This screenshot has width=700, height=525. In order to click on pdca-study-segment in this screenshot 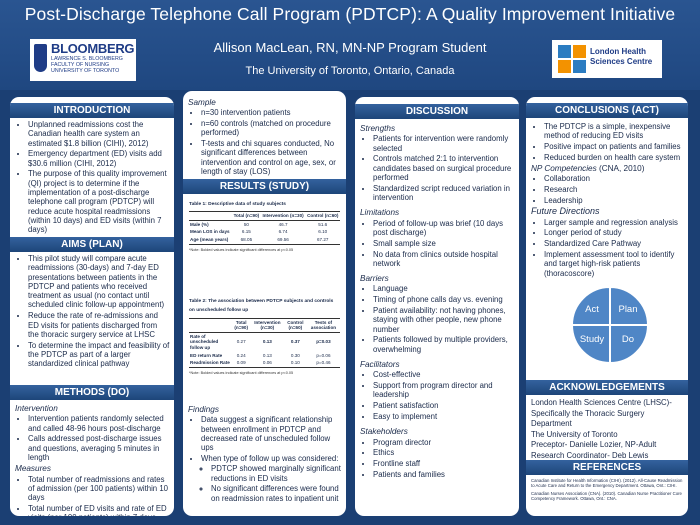, I will do `click(590, 344)`.